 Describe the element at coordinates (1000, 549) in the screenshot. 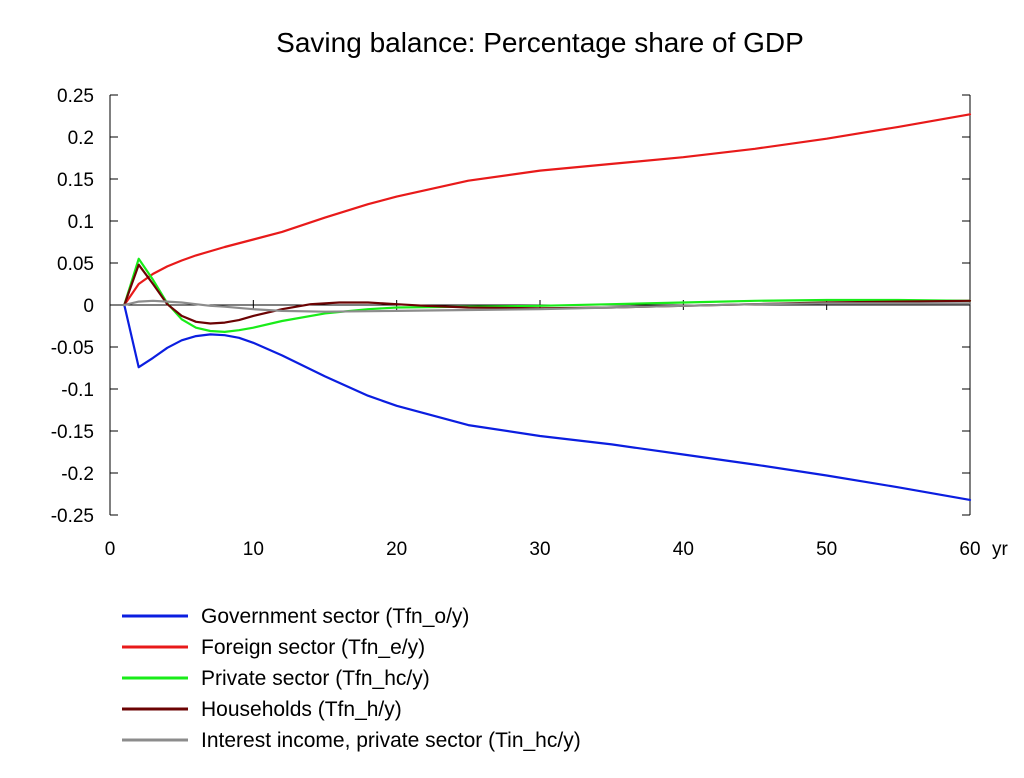

I see `x-unit-label: yr` at that location.